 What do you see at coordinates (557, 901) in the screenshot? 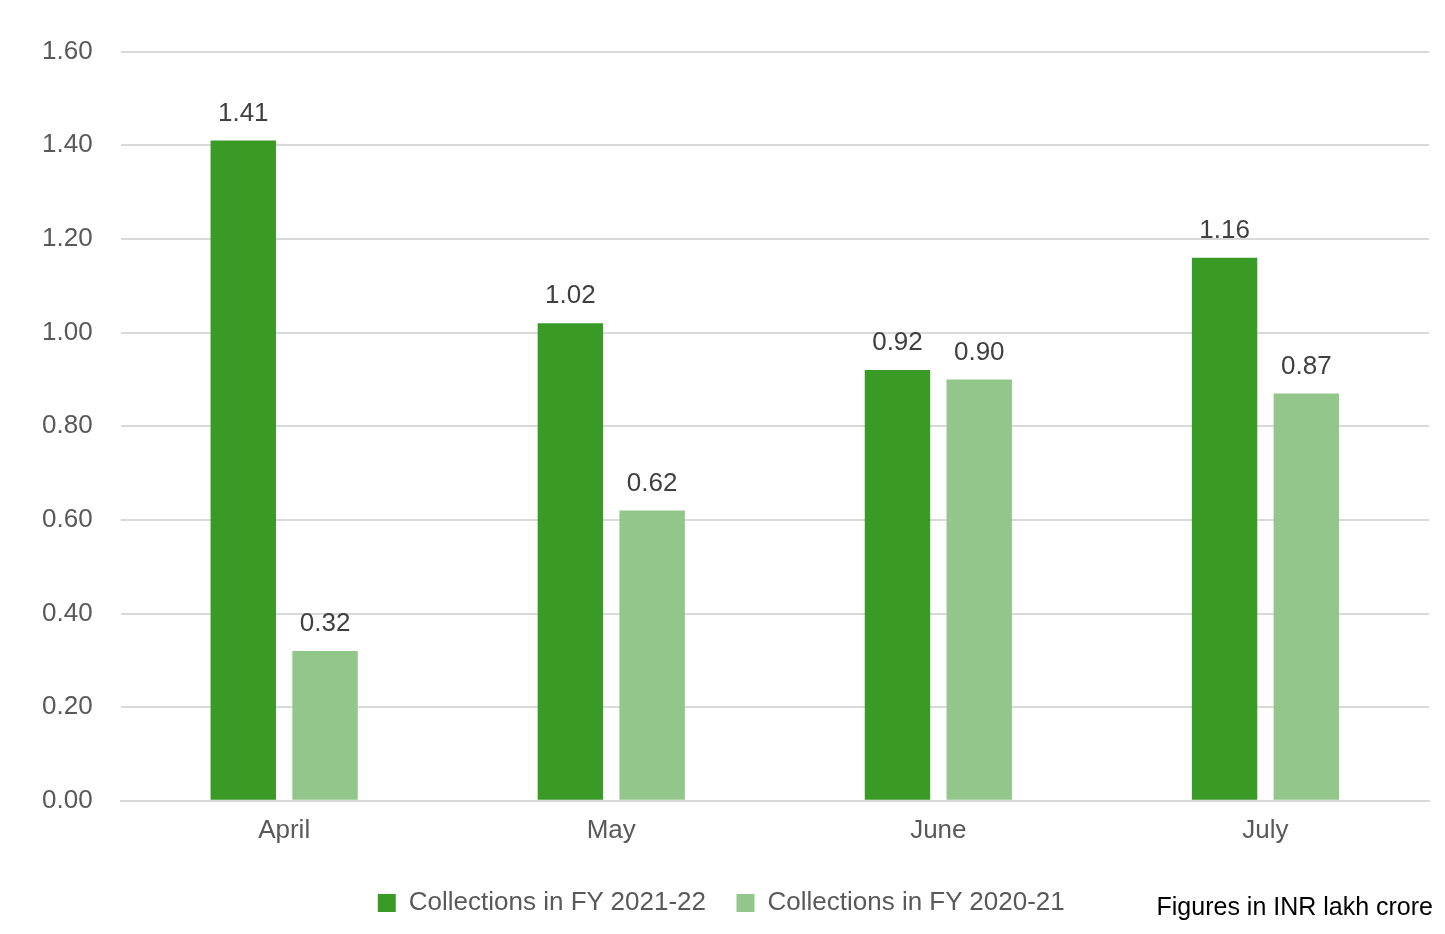
I see `legend-label: Collections in FY 2021-22` at bounding box center [557, 901].